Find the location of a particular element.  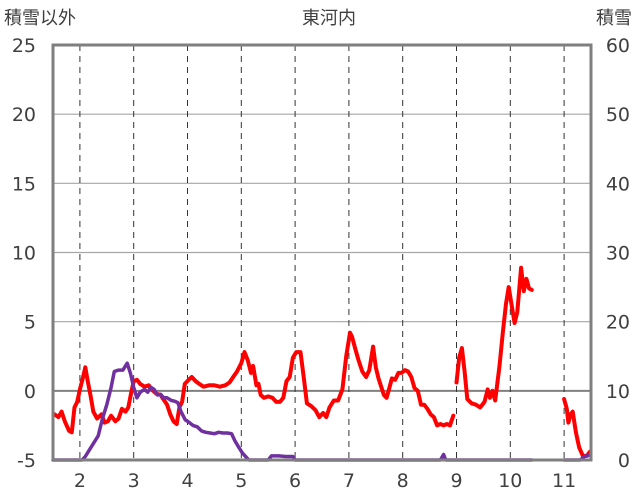

right-y-tick-label: 20 is located at coordinates (618, 323).